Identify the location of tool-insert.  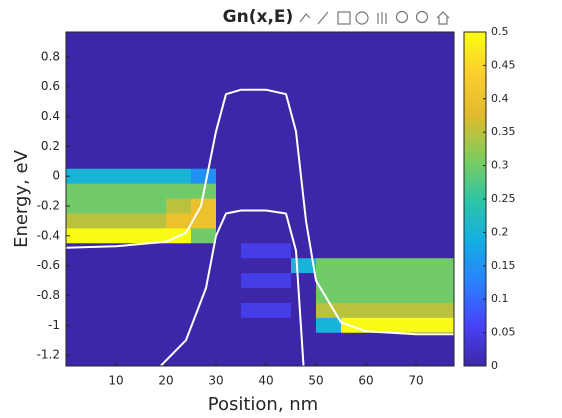
(344, 18).